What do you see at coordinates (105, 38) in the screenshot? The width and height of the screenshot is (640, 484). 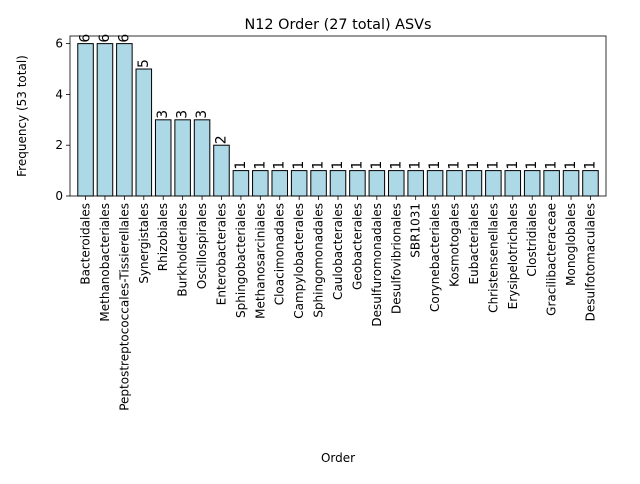 I see `bar-value-label-1: 6` at bounding box center [105, 38].